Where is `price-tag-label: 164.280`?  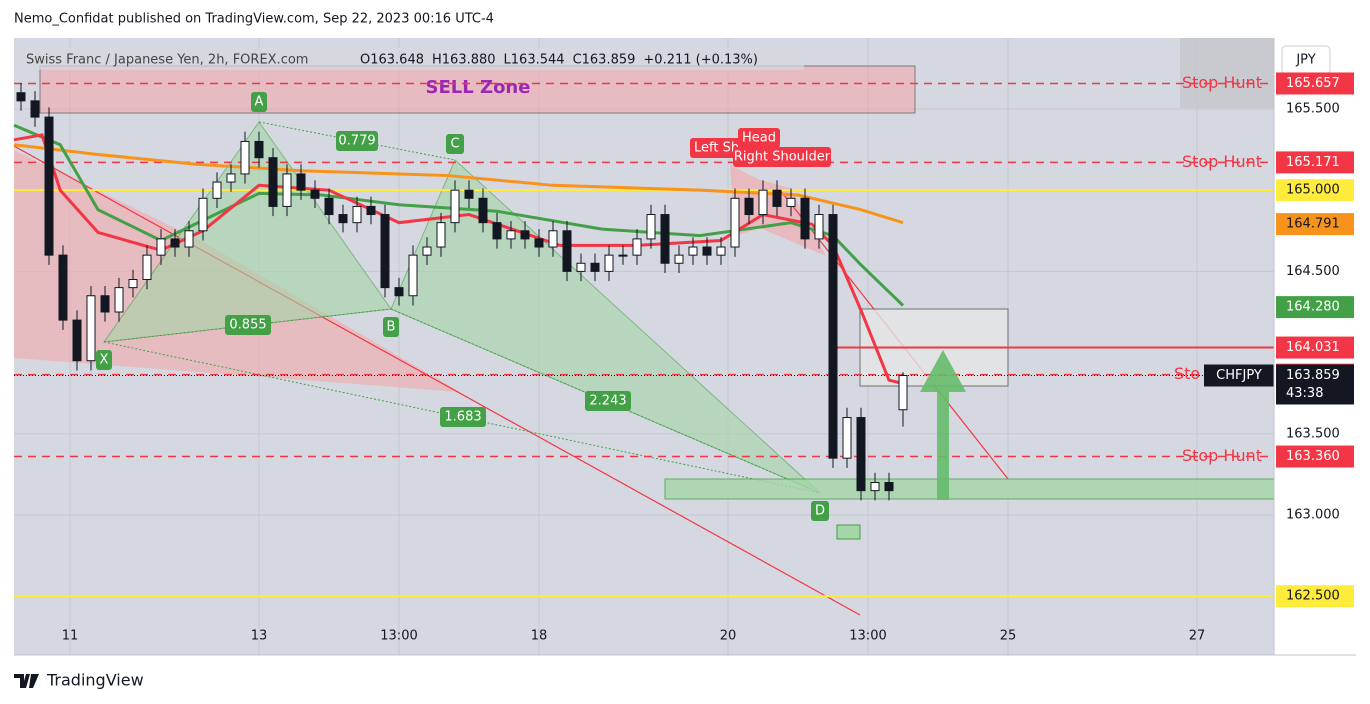
price-tag-label: 164.280 is located at coordinates (1313, 307).